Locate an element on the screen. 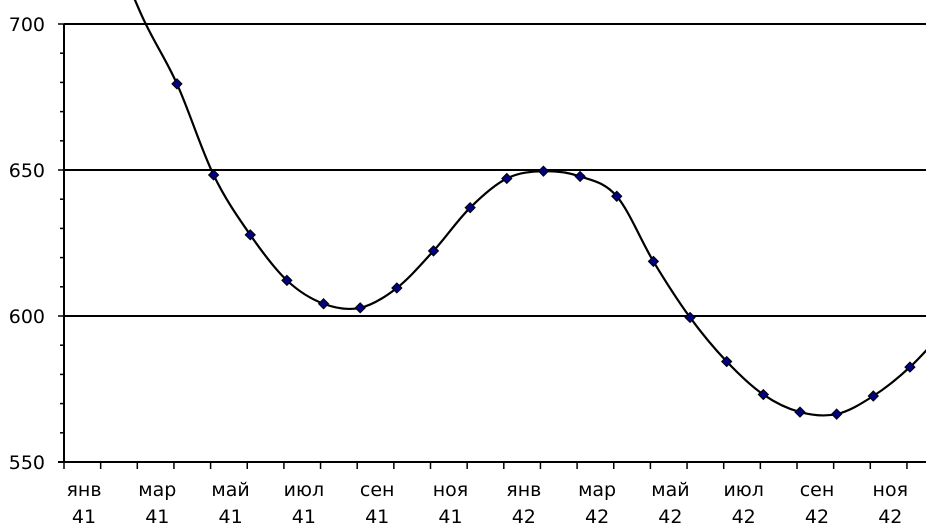 This screenshot has height=526, width=926. y-tick-label-600: 600 is located at coordinates (27, 317).